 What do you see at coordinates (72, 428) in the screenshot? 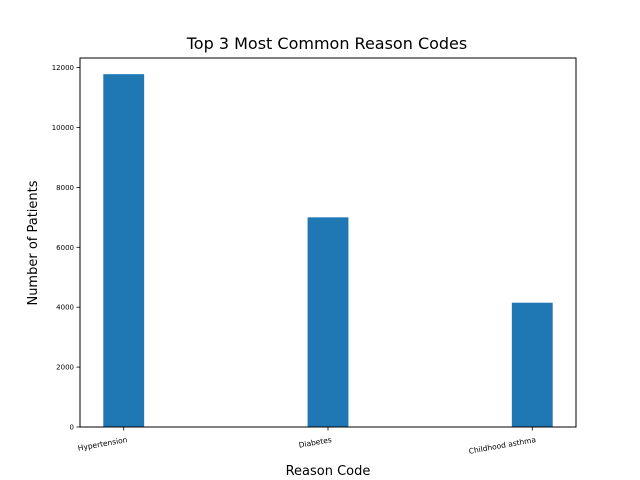
I see `y-tick-label: 0` at bounding box center [72, 428].